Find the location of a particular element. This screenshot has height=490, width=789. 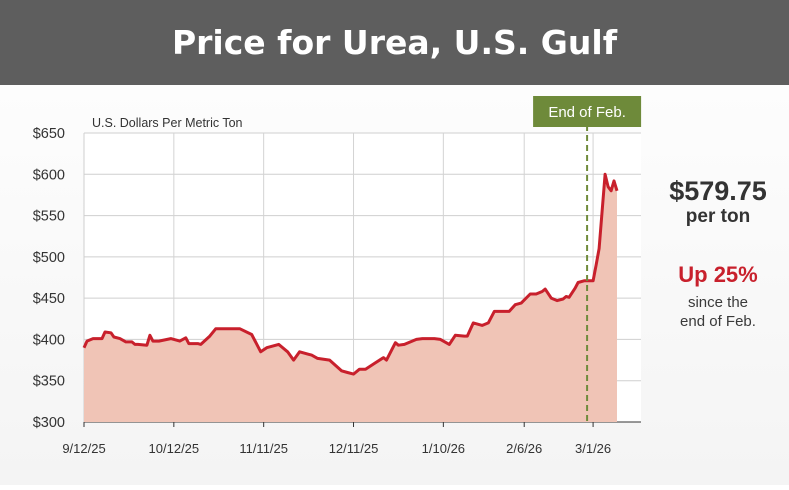

unit-label: U.S. Dollars Per Metric Ton is located at coordinates (167, 123).